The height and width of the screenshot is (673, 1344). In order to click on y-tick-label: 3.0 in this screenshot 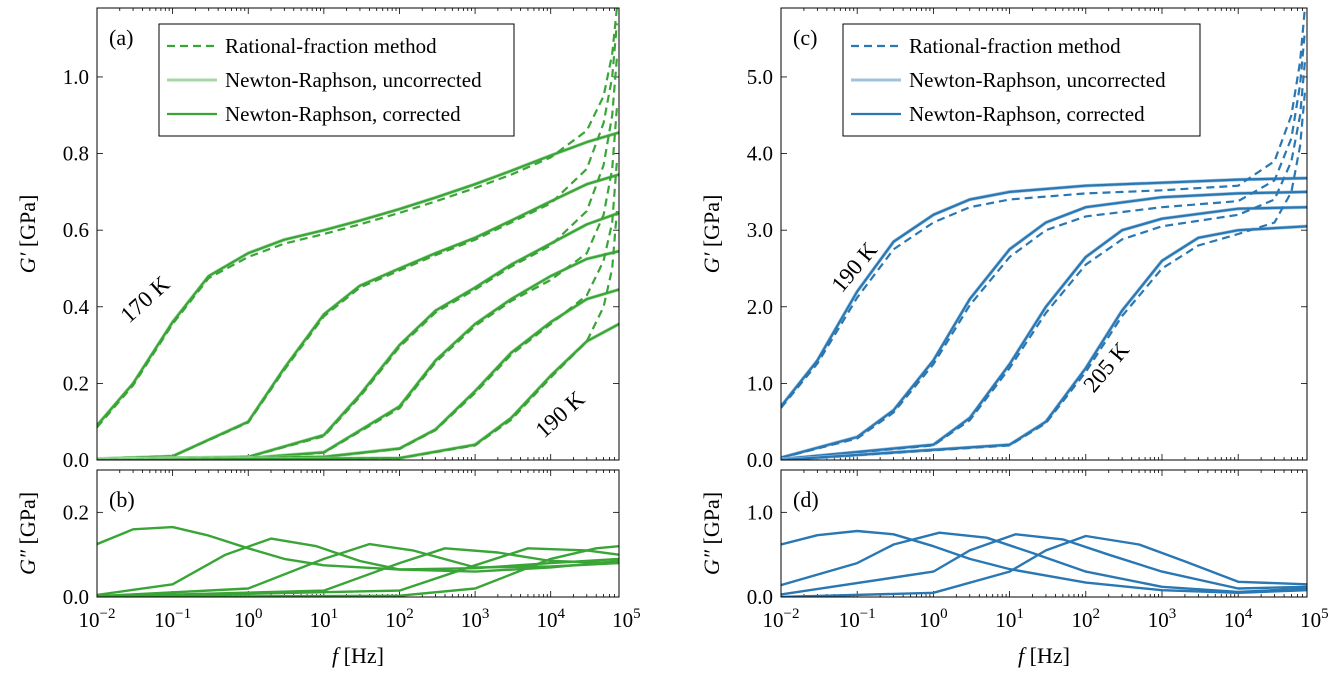, I will do `click(760, 230)`.